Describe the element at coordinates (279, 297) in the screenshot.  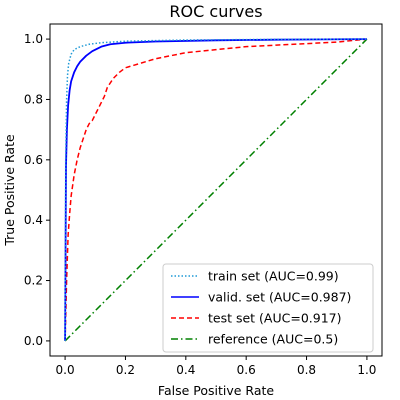
I see `legend-label-1: valid. set (AUC=0.987)` at that location.